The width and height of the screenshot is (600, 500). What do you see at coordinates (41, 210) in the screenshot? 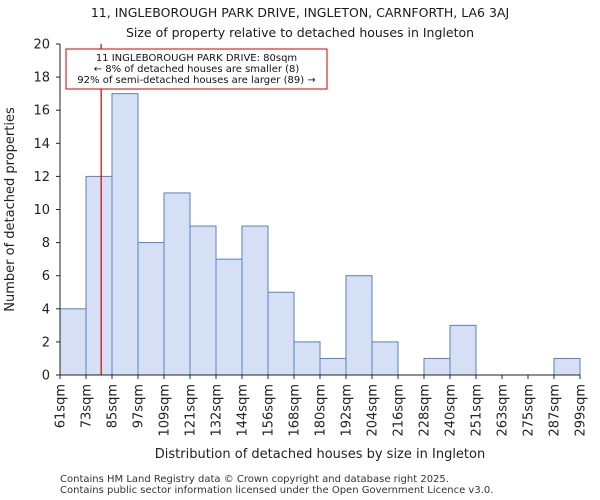
I see `y-tick-label: 10` at bounding box center [41, 210].